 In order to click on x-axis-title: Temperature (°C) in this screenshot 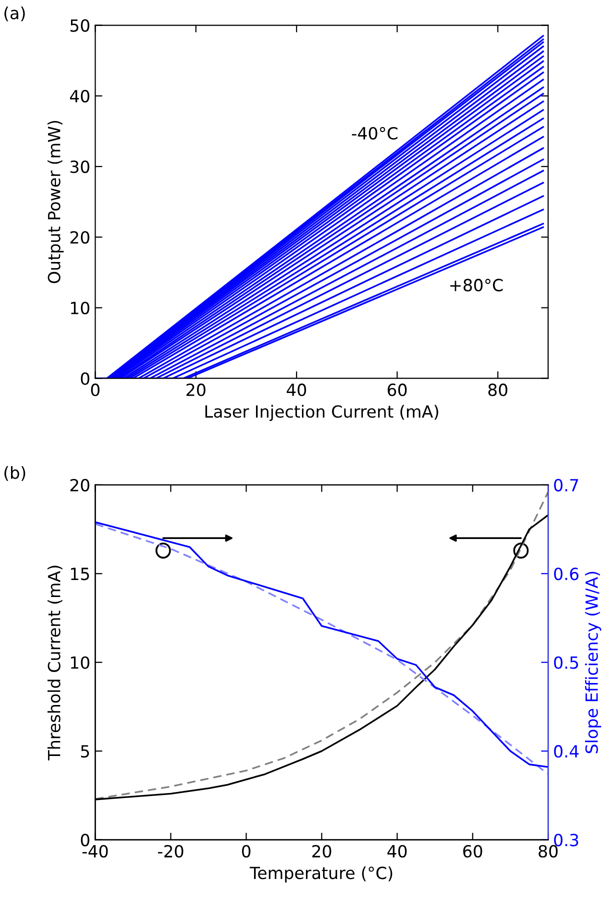, I will do `click(321, 874)`.